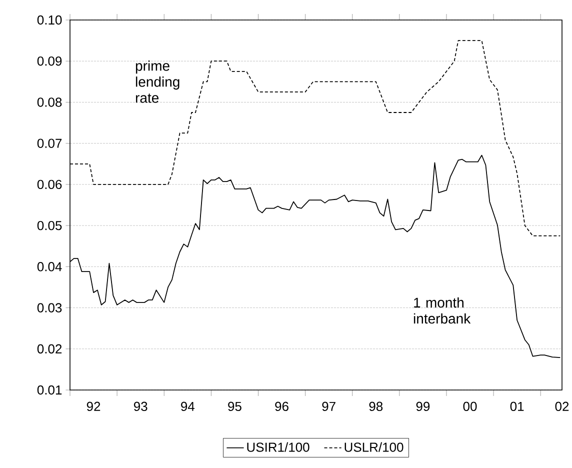 The image size is (572, 468). Describe the element at coordinates (49, 267) in the screenshot. I see `y-tick-label: 0.04` at that location.